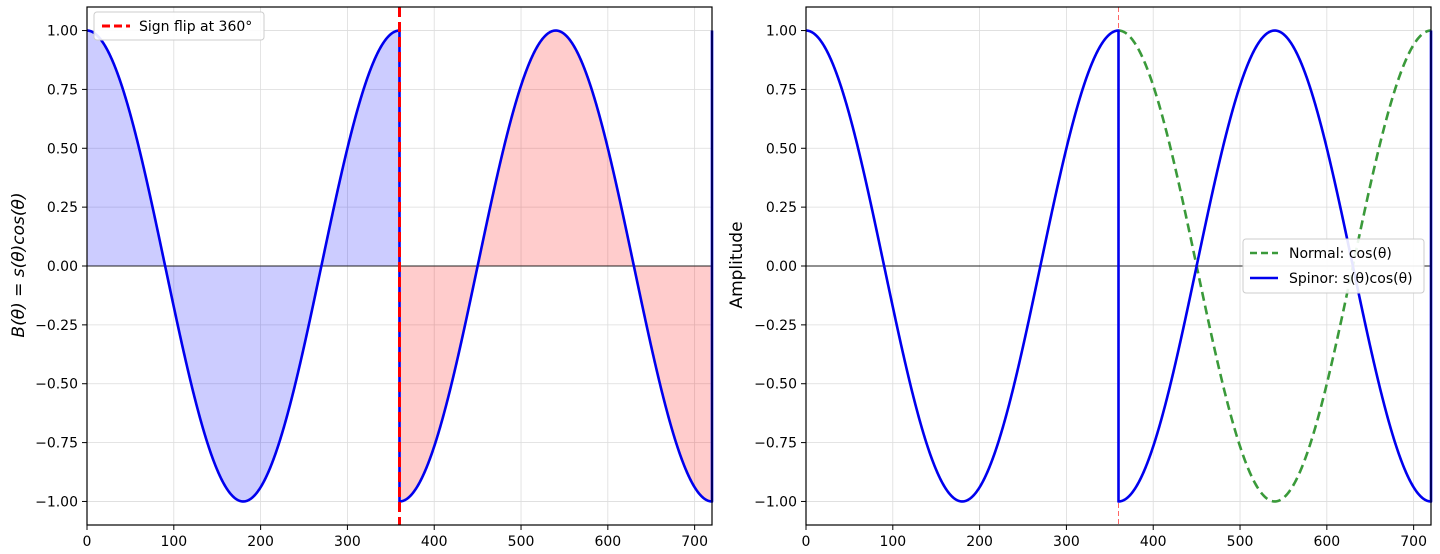  What do you see at coordinates (19, 264) in the screenshot?
I see `left-y-axis-label: B(θ) = s(θ)cos(θ)` at bounding box center [19, 264].